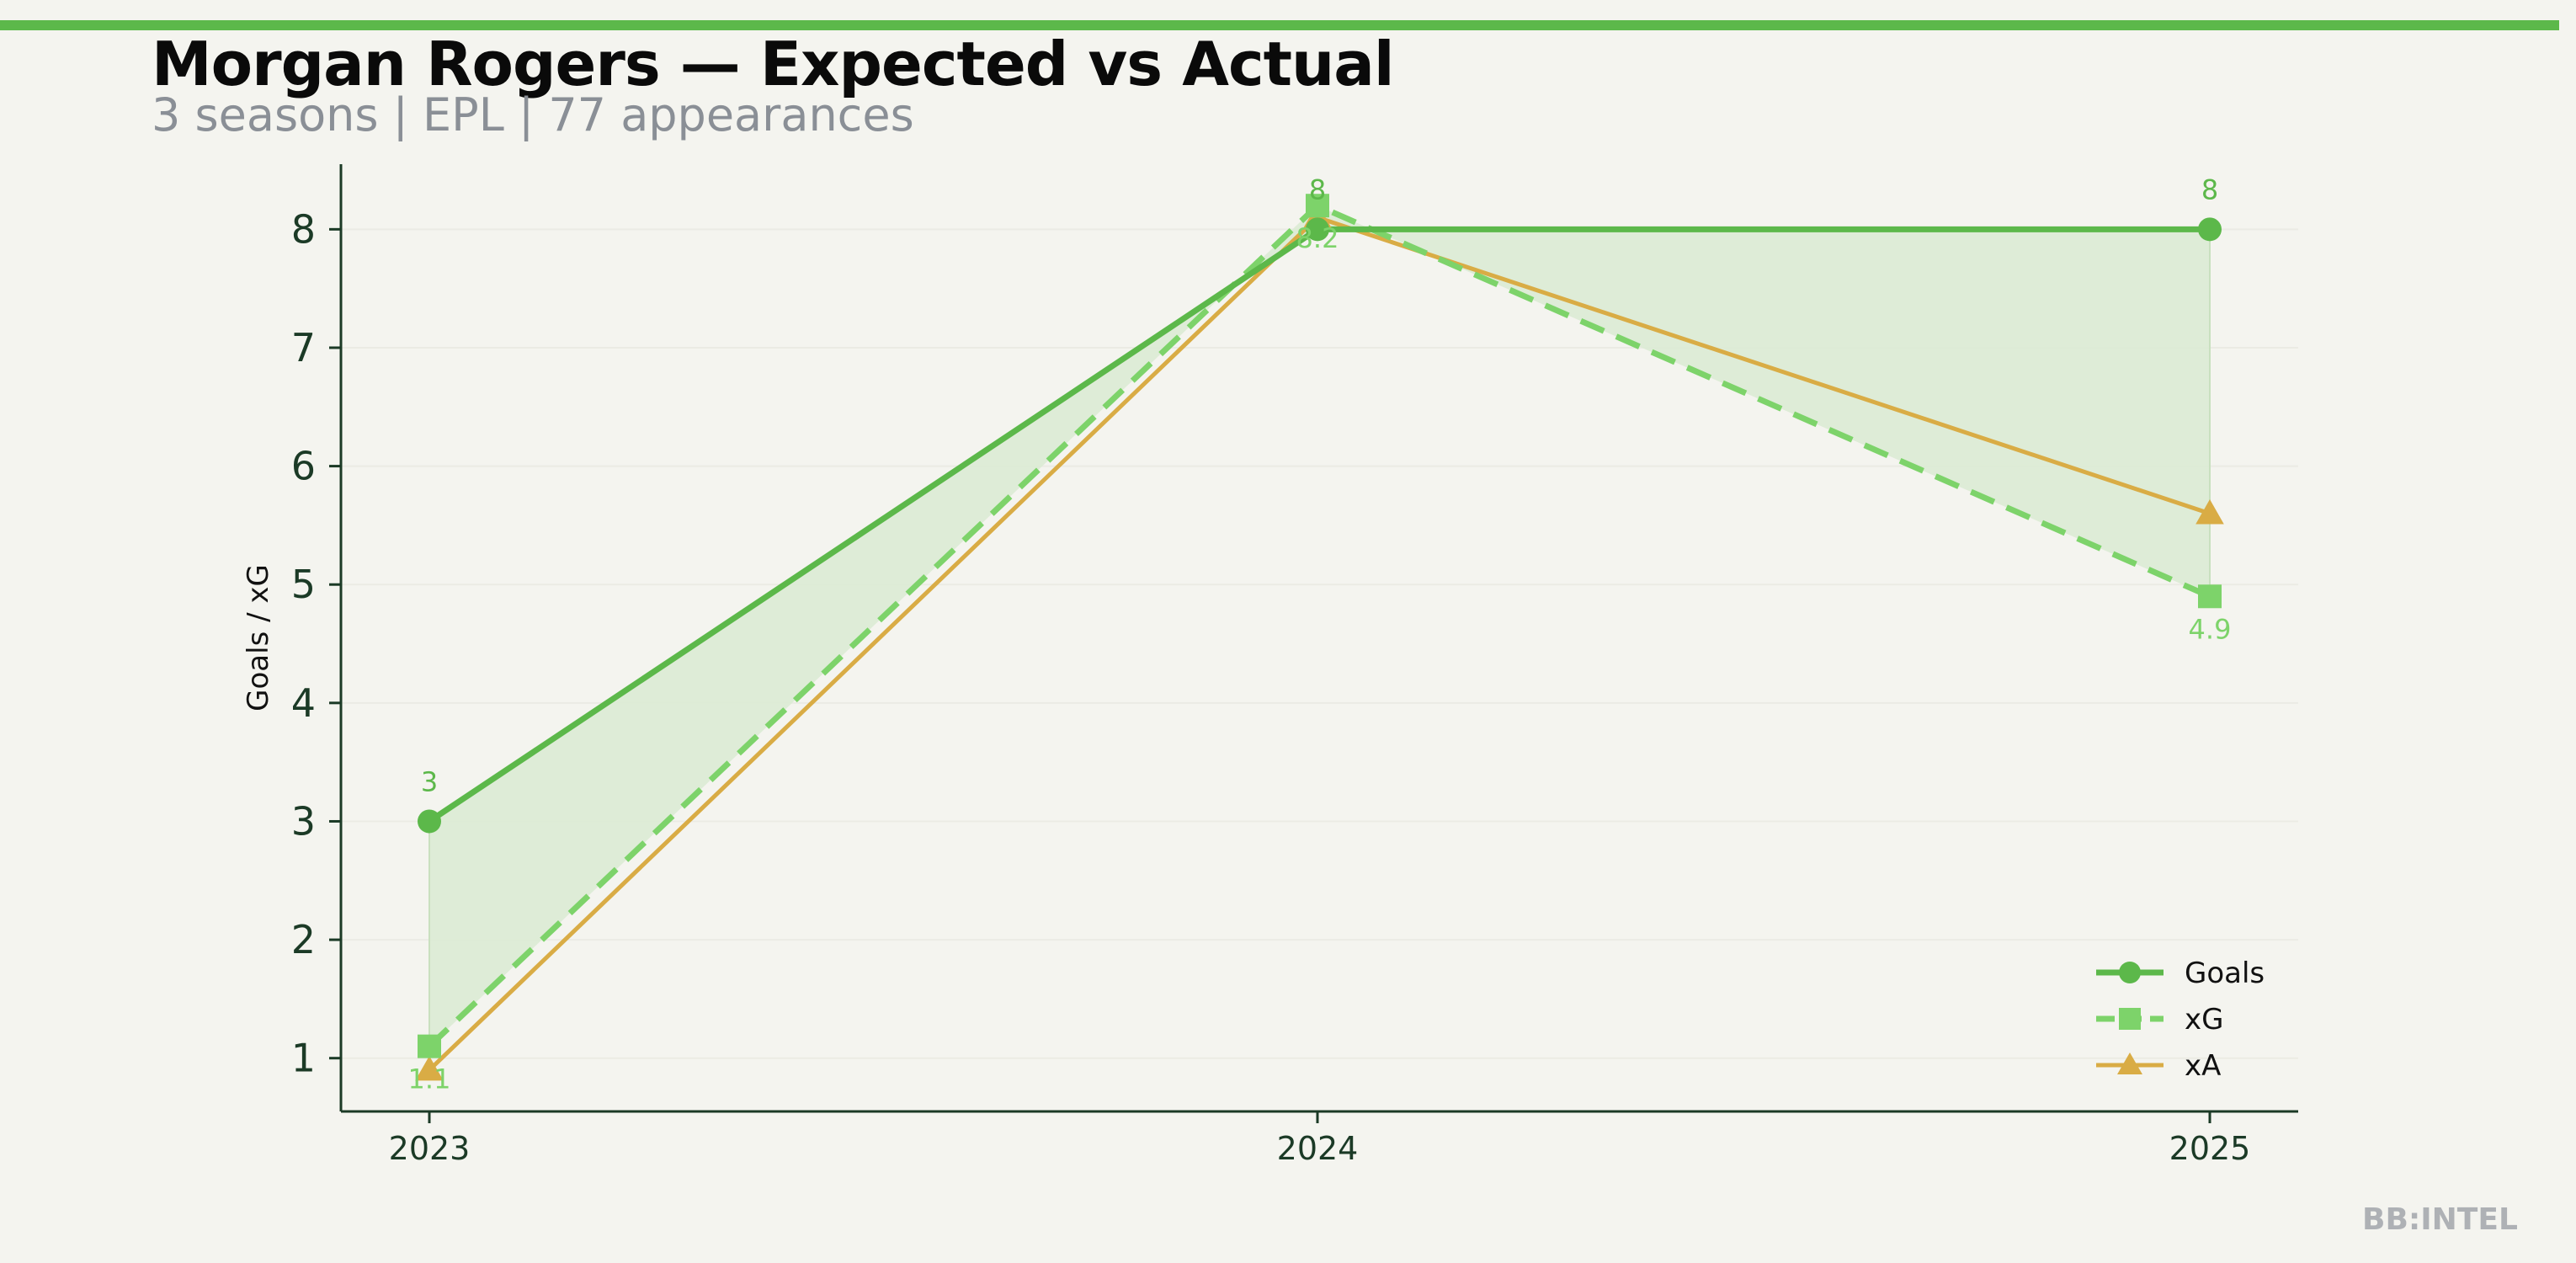  What do you see at coordinates (304, 466) in the screenshot?
I see `y-tick-label: 6` at bounding box center [304, 466].